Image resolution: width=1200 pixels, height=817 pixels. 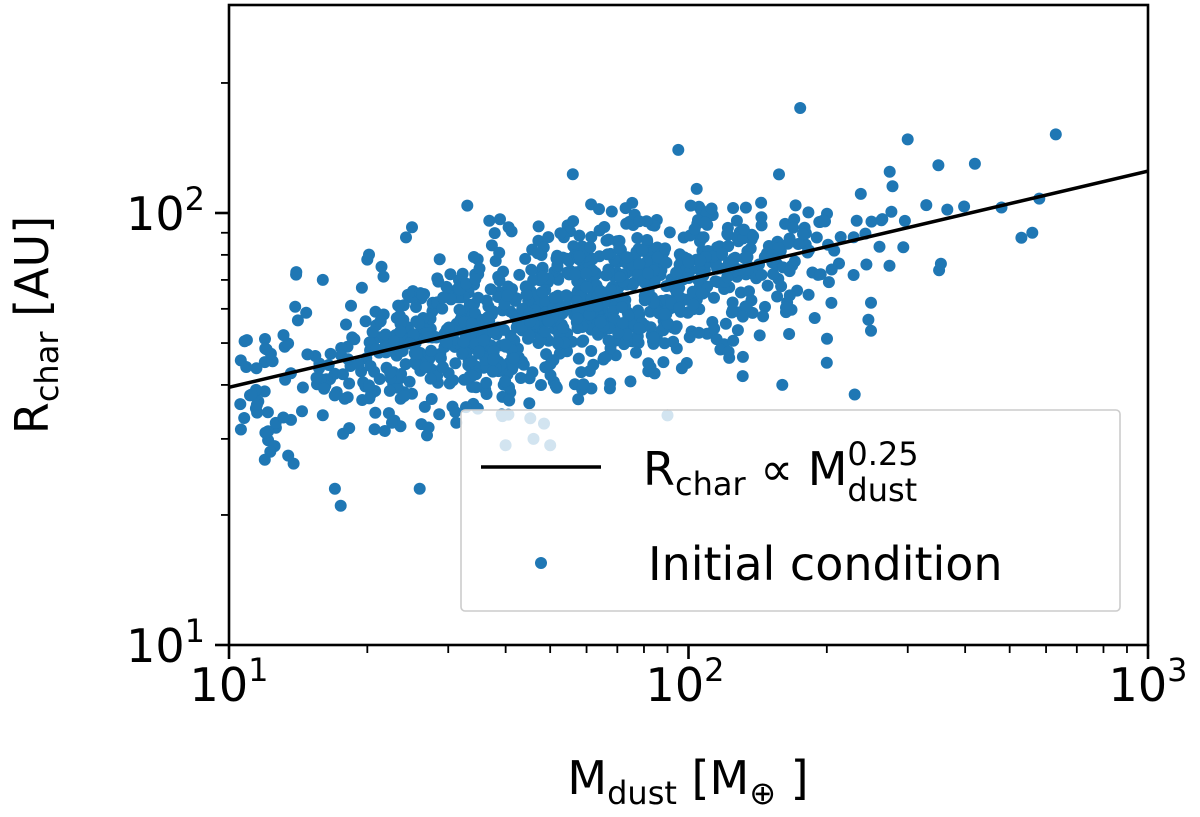 I want to click on y-tick-label-10-exp: 1, so click(x=195, y=631).